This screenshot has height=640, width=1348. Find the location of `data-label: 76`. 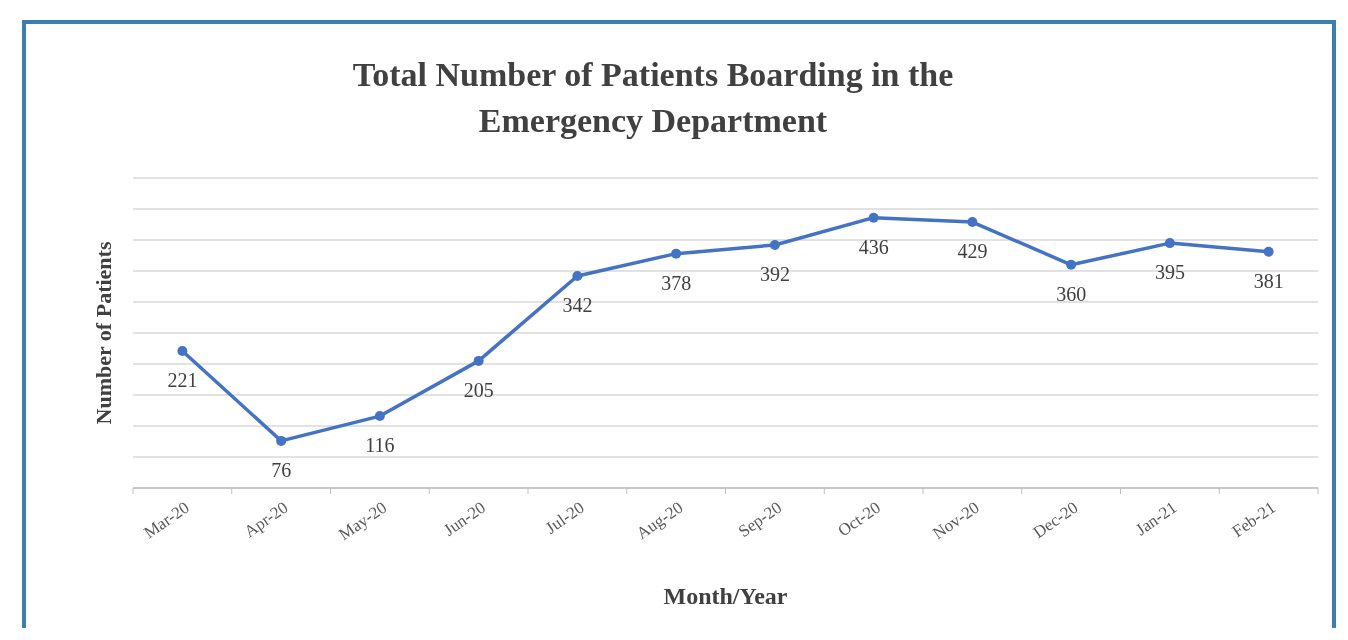

data-label: 76 is located at coordinates (281, 469).